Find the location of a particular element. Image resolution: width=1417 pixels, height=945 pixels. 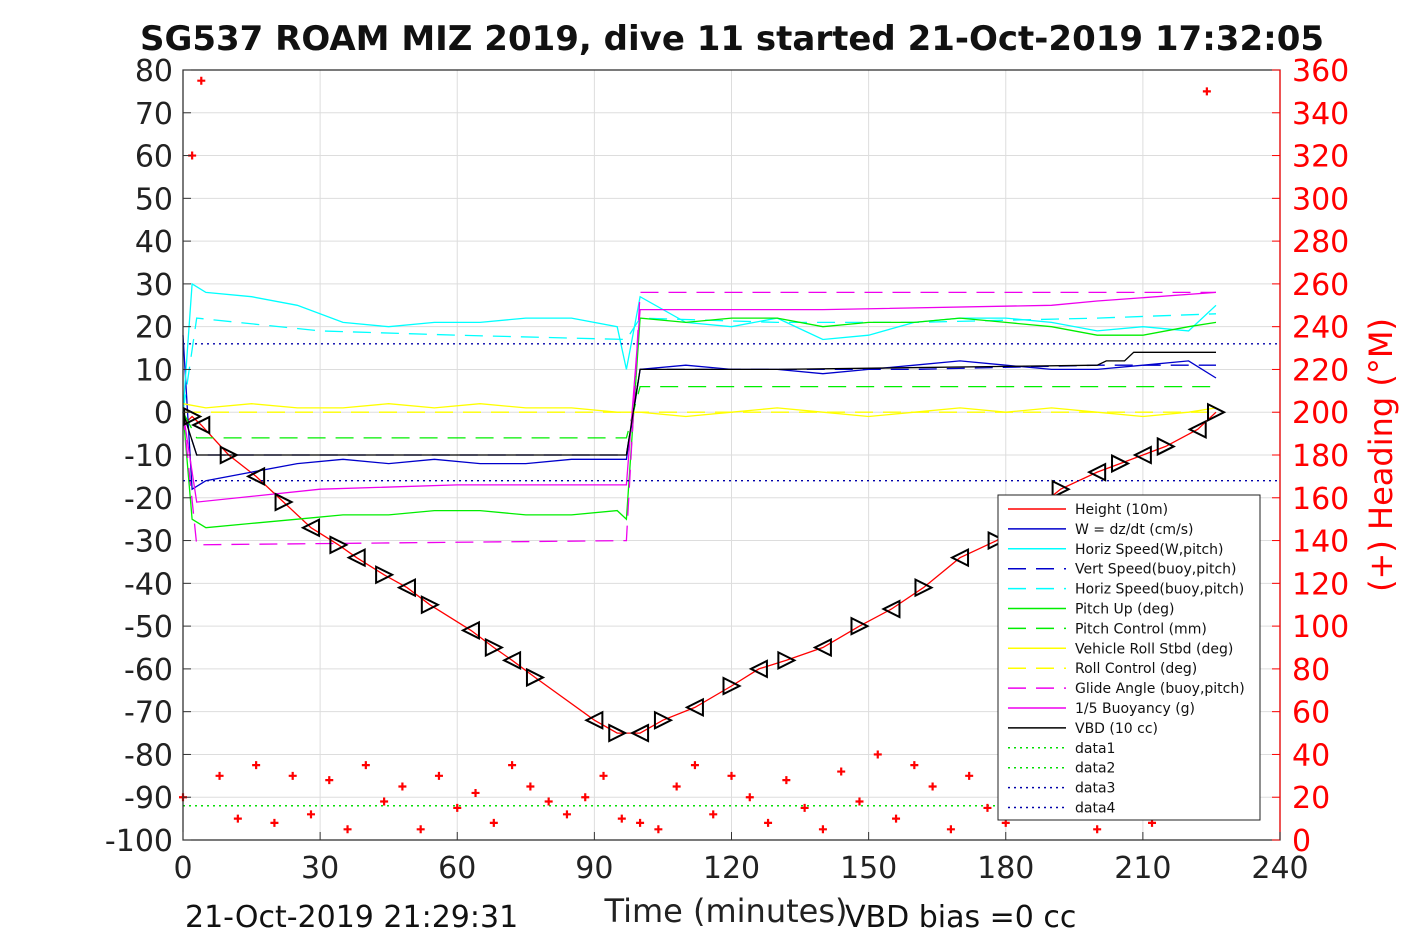

left-tick-label: -20 is located at coordinates (148, 499).